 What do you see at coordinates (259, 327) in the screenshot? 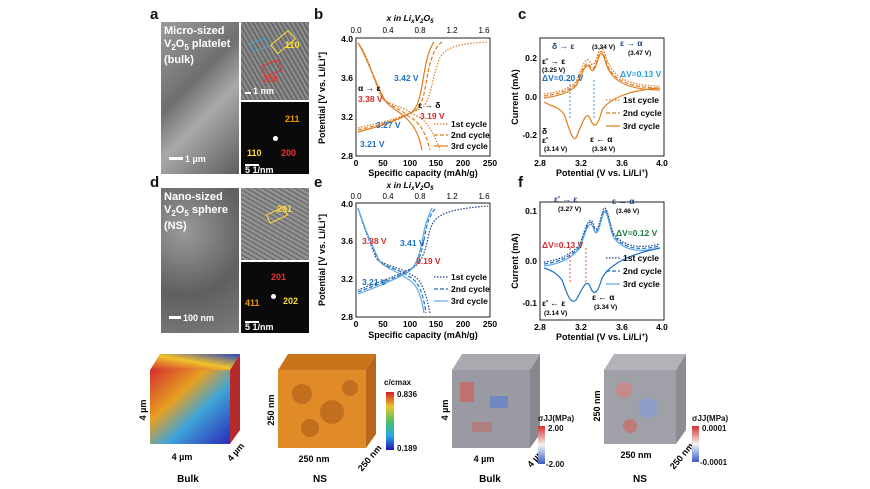
I see `saed-ns-scale-label: 5 1/nm` at bounding box center [259, 327].